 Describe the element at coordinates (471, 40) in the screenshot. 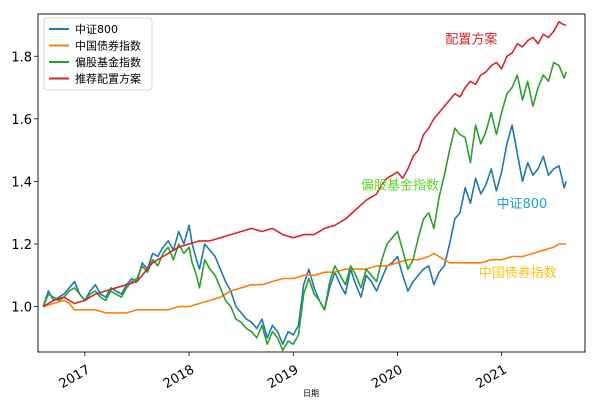

I see `annotation-label: 配置方案` at that location.